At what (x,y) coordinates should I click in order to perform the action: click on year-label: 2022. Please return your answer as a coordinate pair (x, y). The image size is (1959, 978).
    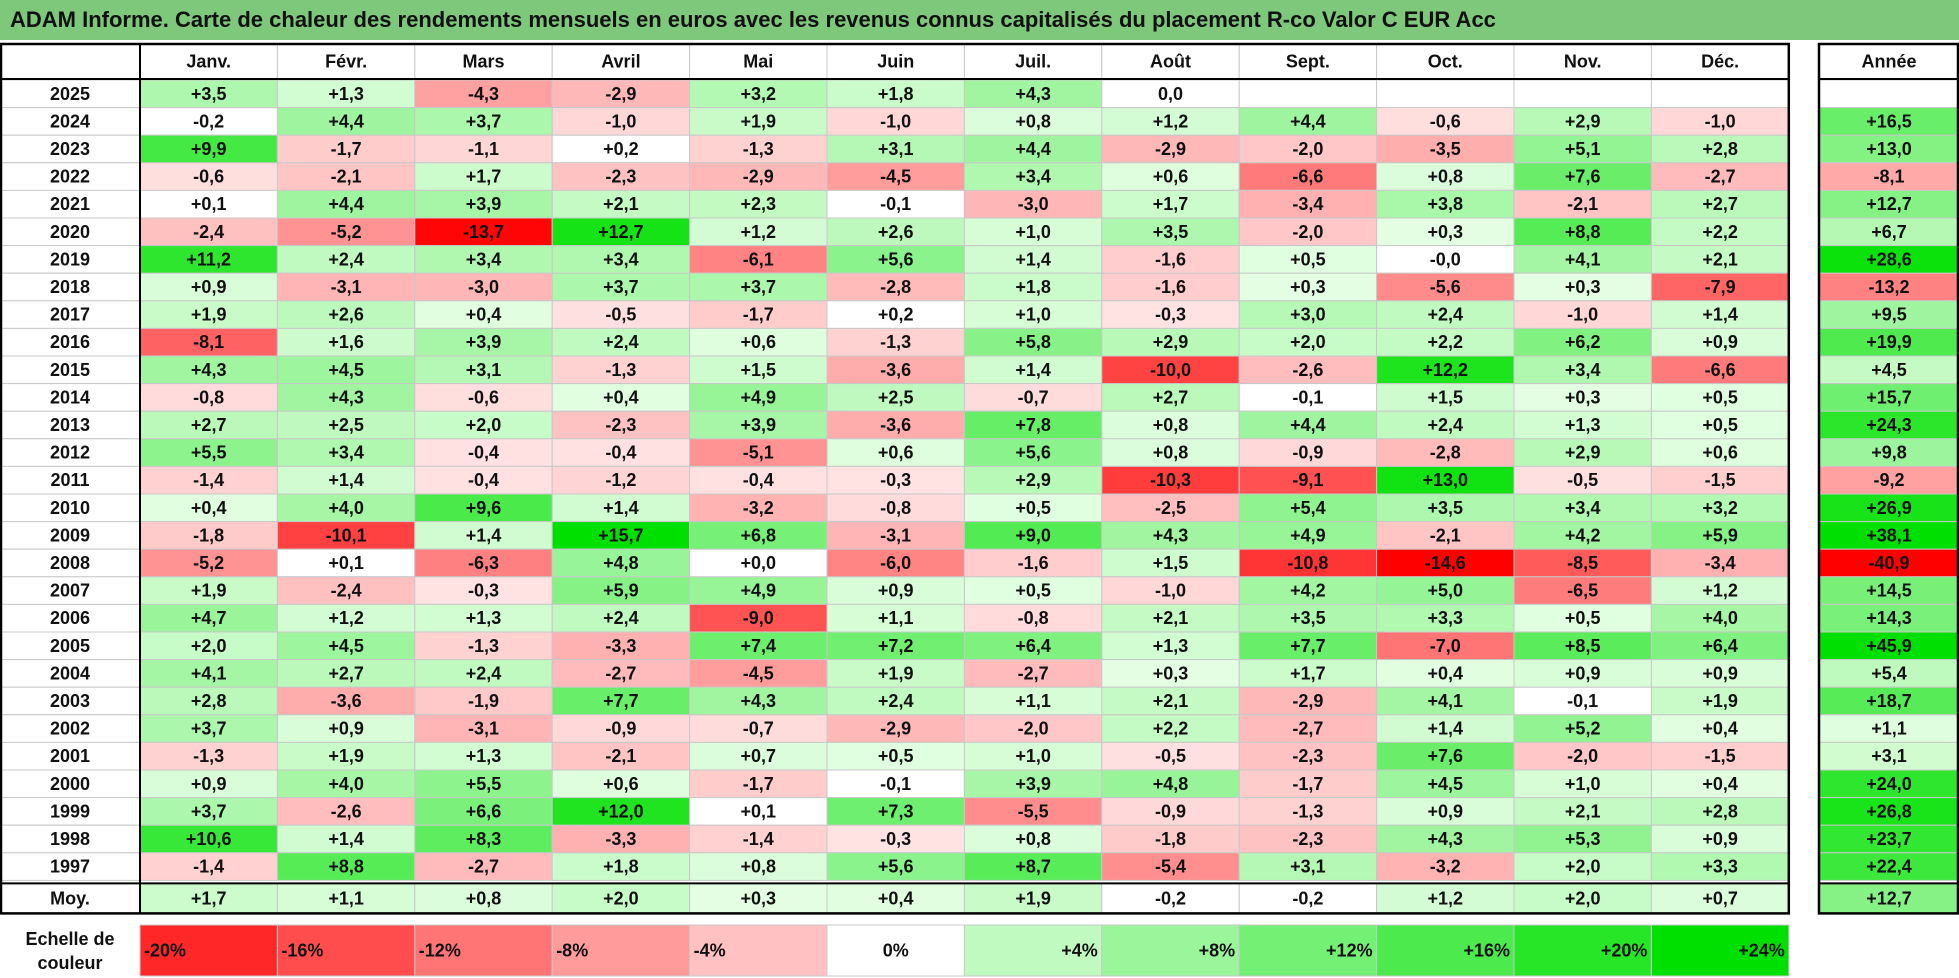
    Looking at the image, I should click on (70, 177).